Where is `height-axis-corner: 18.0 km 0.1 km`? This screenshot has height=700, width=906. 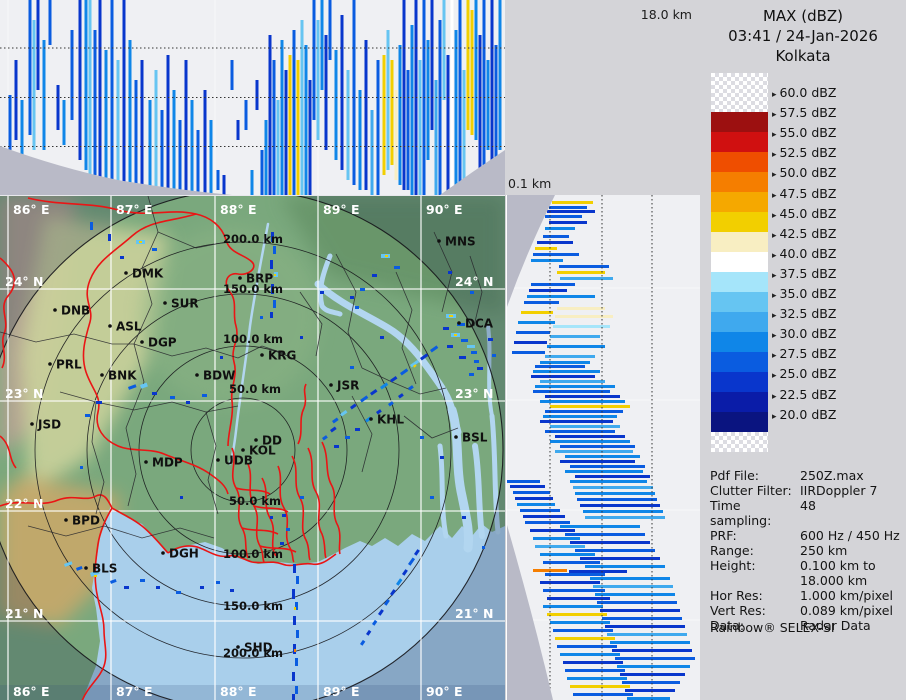 height-axis-corner: 18.0 km 0.1 km is located at coordinates (605, 97).